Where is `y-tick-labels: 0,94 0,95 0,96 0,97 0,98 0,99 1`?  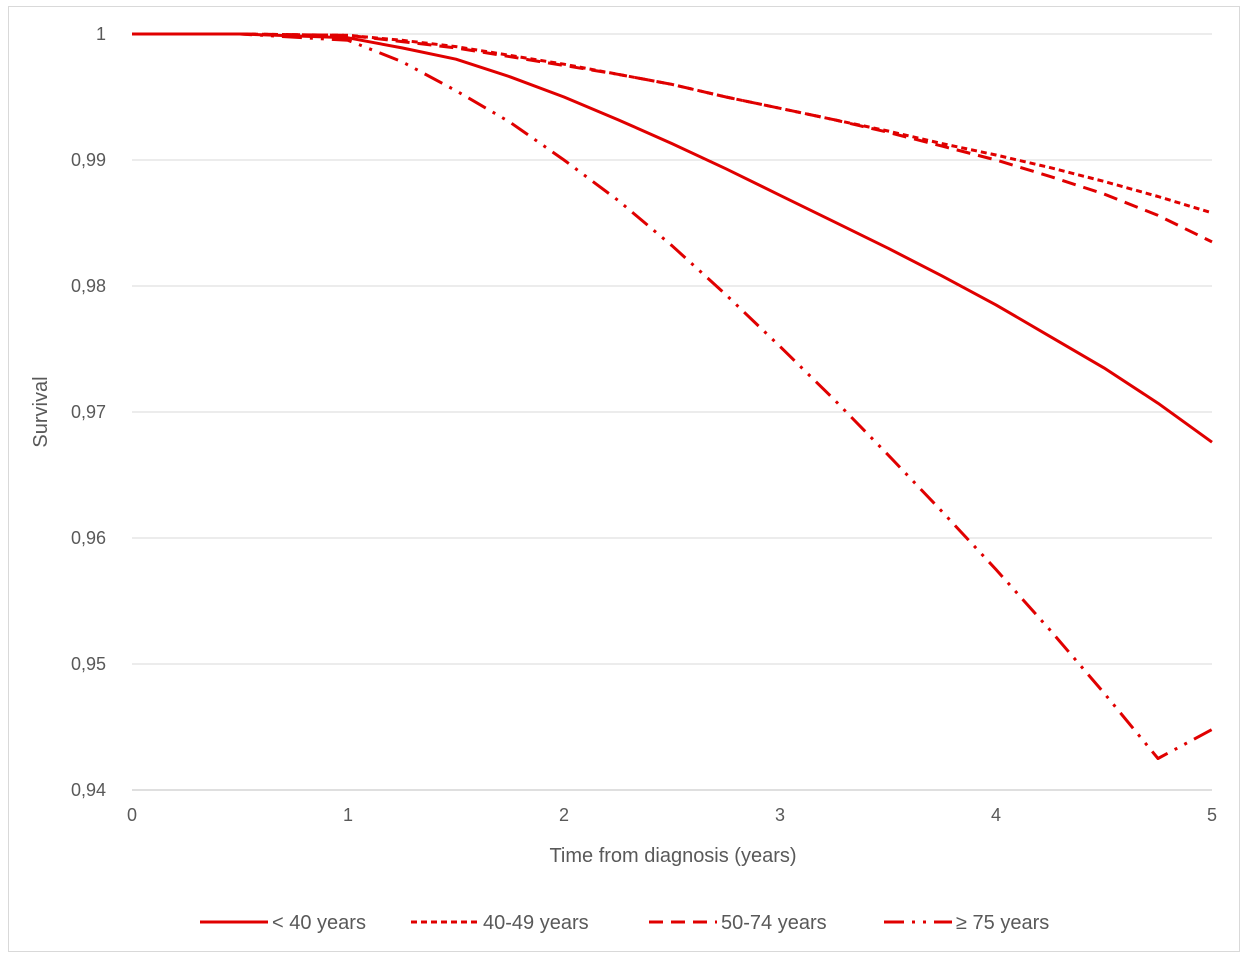 y-tick-labels: 0,94 0,95 0,96 0,97 0,98 0,99 1 is located at coordinates (88, 412).